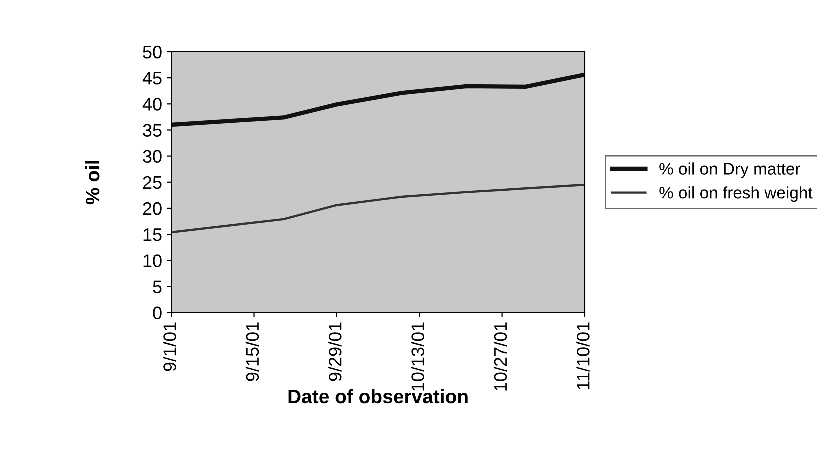 The height and width of the screenshot is (456, 817). I want to click on y-tick-label: 15, so click(153, 235).